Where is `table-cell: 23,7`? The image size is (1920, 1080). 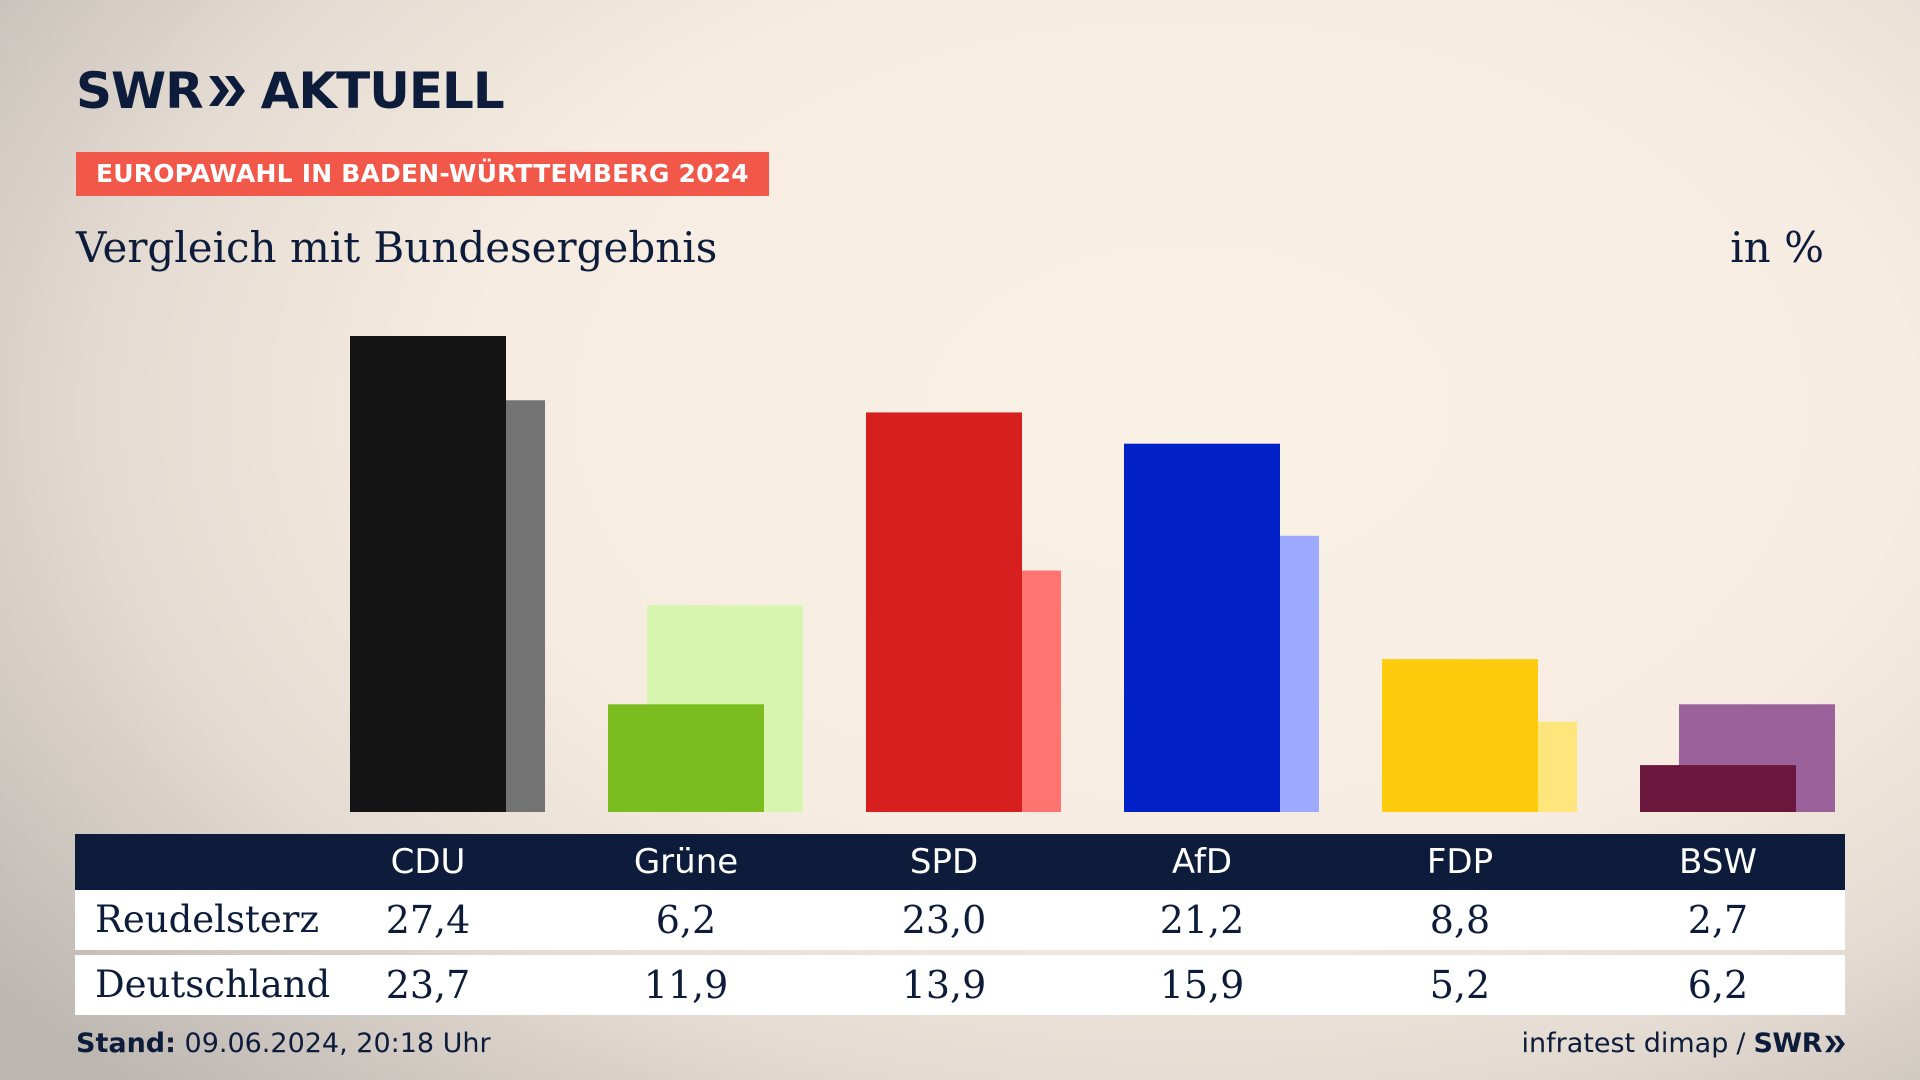 table-cell: 23,7 is located at coordinates (428, 985).